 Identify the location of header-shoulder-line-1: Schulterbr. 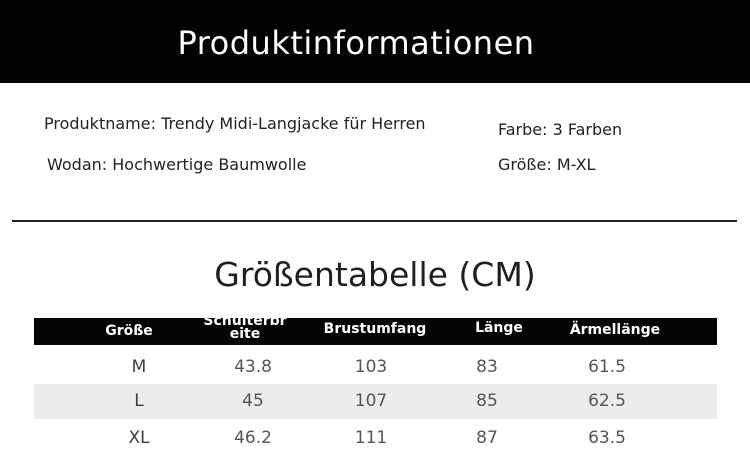
(245, 321).